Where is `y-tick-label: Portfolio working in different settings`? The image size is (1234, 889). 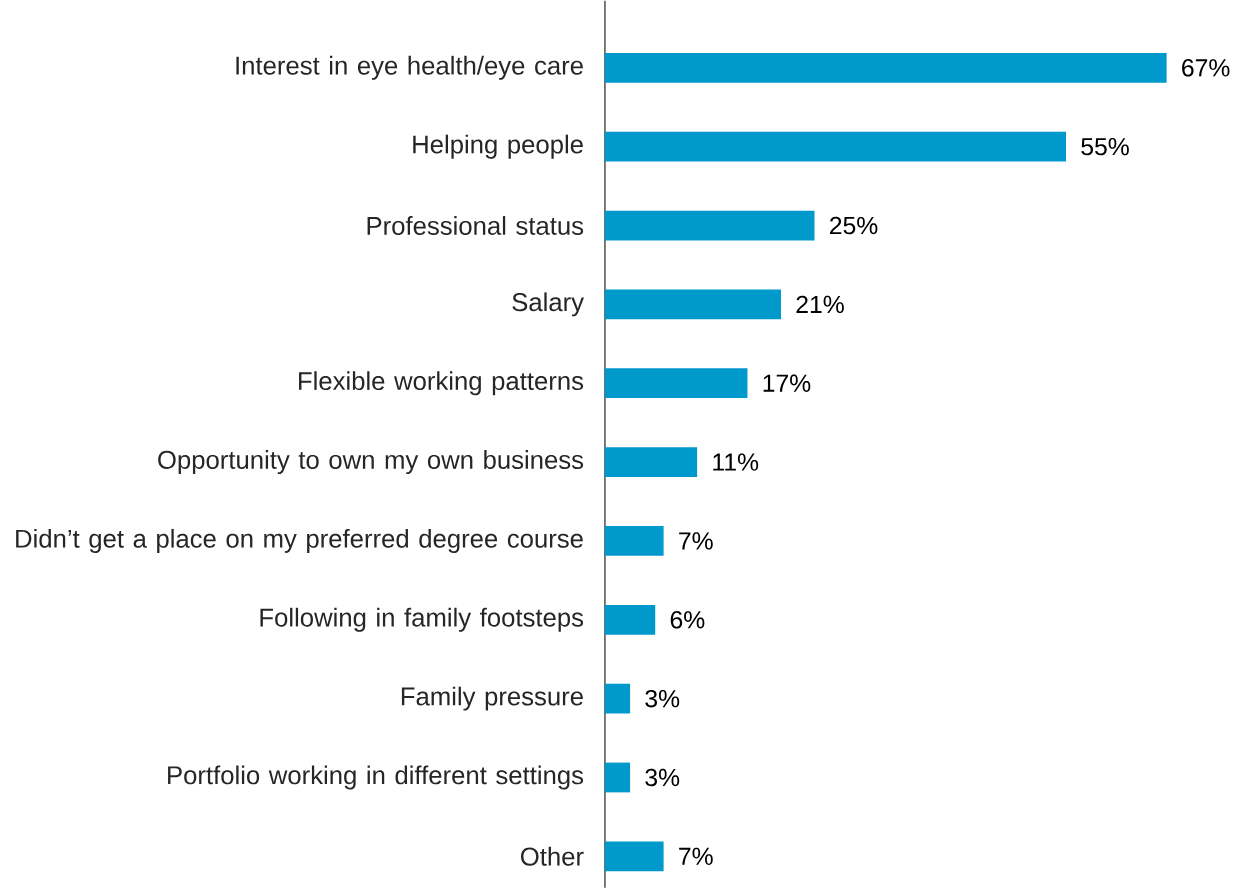
y-tick-label: Portfolio working in different settings is located at coordinates (376, 777).